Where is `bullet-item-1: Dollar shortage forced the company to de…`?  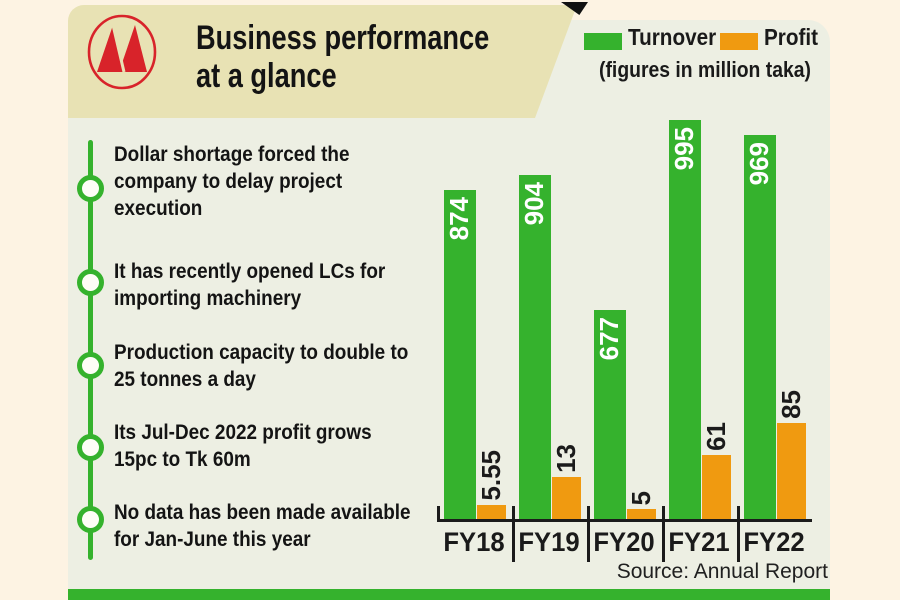 bullet-item-1: Dollar shortage forced the company to de… is located at coordinates (232, 181).